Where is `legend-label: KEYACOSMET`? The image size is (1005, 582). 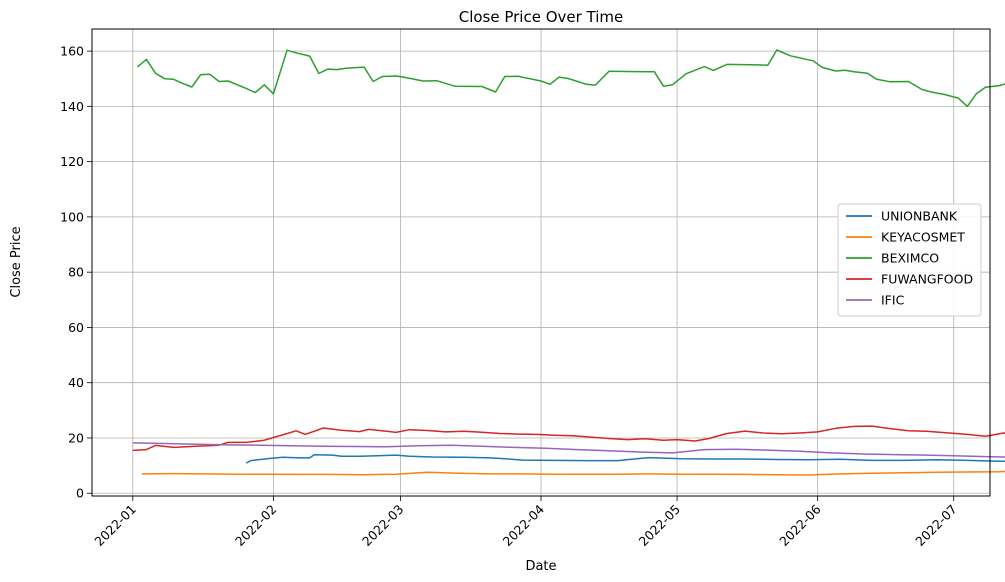 legend-label: KEYACOSMET is located at coordinates (923, 237).